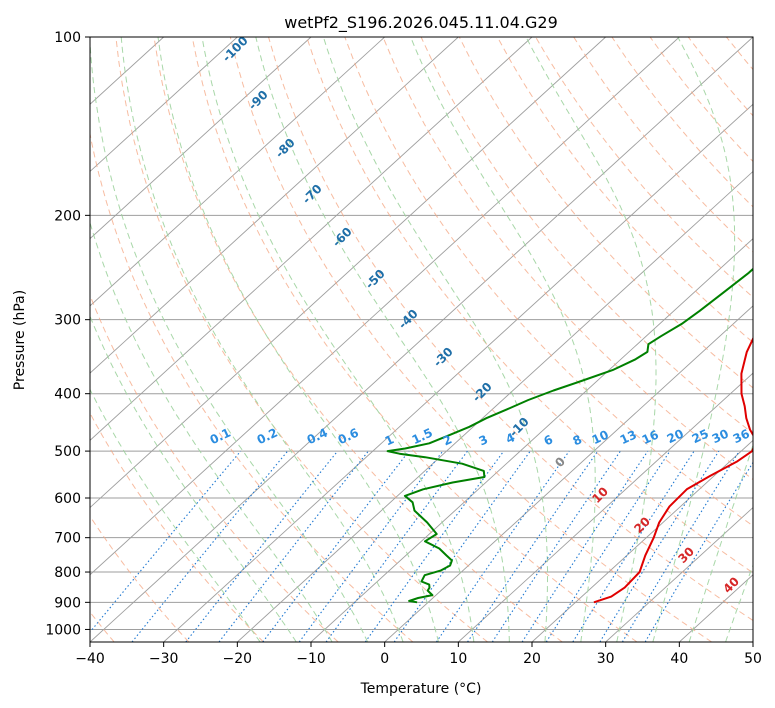  What do you see at coordinates (67, 499) in the screenshot?
I see `y-tick-label: 600` at bounding box center [67, 499].